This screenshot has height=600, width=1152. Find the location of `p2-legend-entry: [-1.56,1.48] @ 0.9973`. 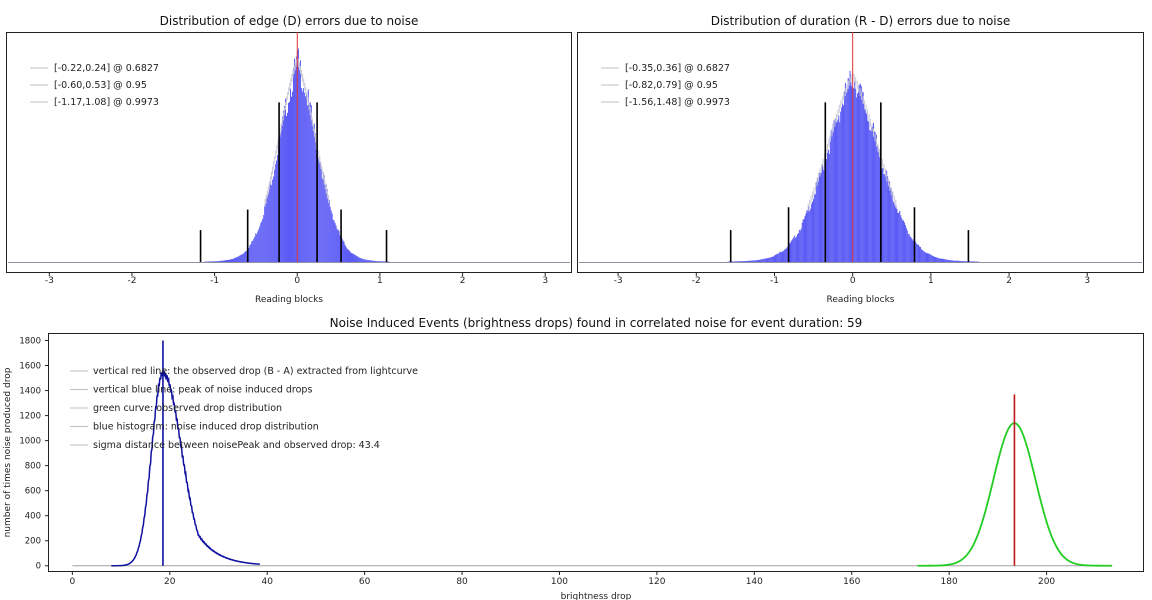

p2-legend-entry: [-1.56,1.48] @ 0.9973 is located at coordinates (677, 102).